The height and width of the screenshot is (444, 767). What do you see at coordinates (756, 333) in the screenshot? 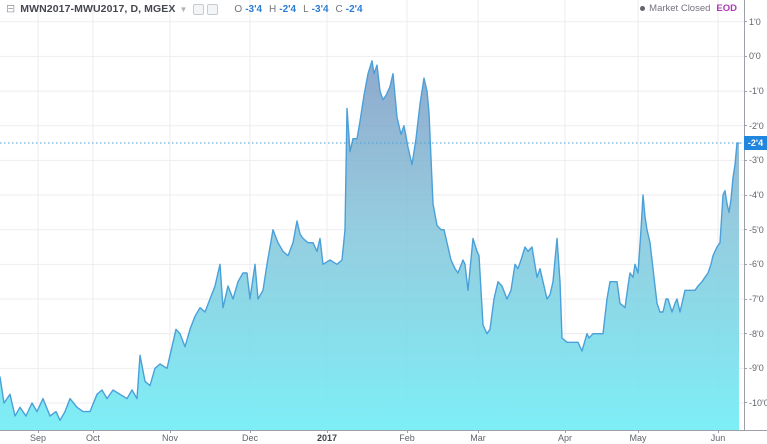
I see `price-tick-label: -8'0` at bounding box center [756, 333].